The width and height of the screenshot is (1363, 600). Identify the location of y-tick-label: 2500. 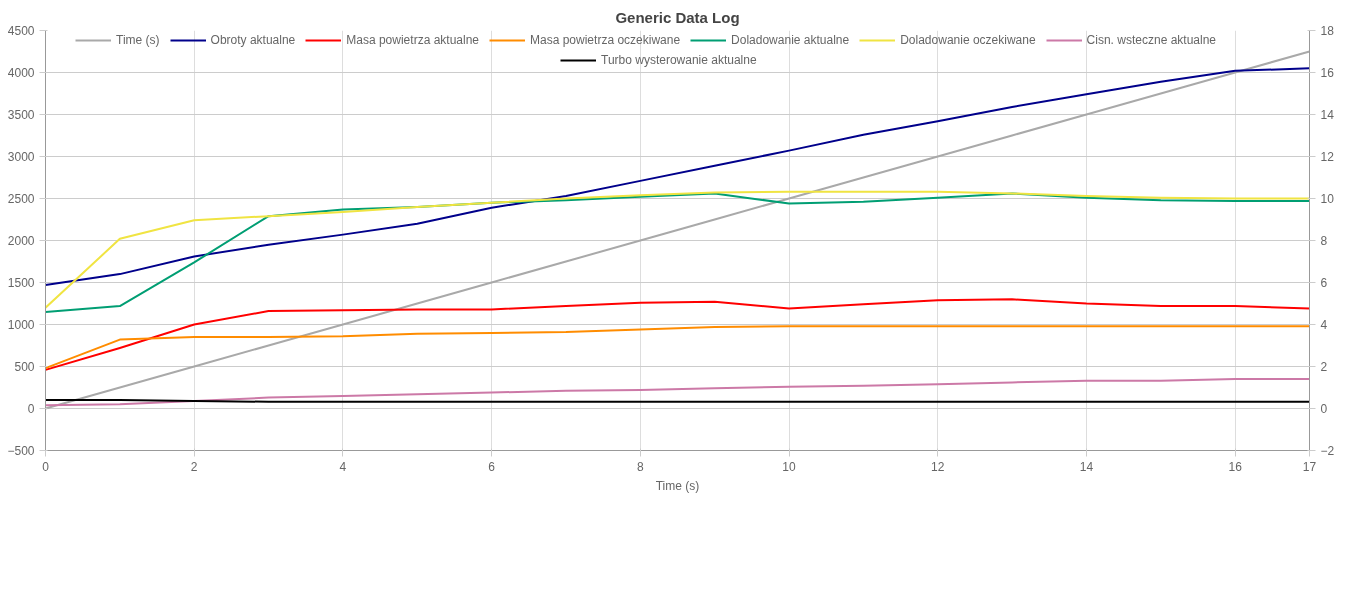
(21, 199).